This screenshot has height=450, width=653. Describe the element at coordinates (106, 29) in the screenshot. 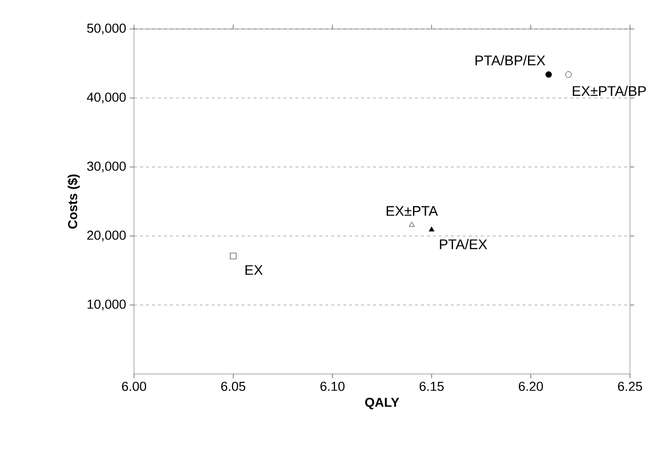

I see `y-tick-label: 50,000` at that location.